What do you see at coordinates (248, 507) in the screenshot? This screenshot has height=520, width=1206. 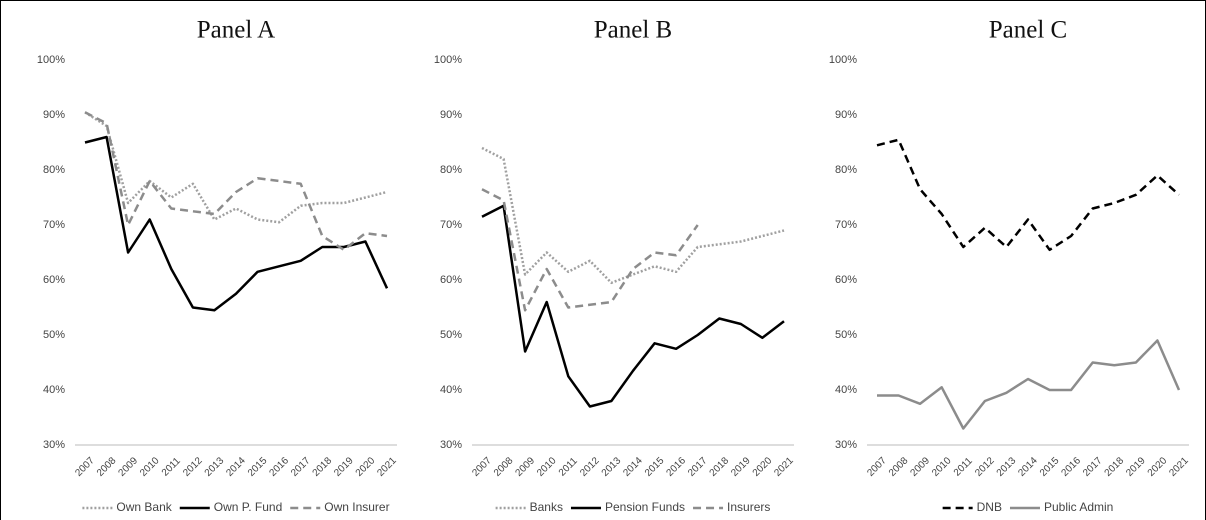 I see `legend-label: Own P. Fund` at bounding box center [248, 507].